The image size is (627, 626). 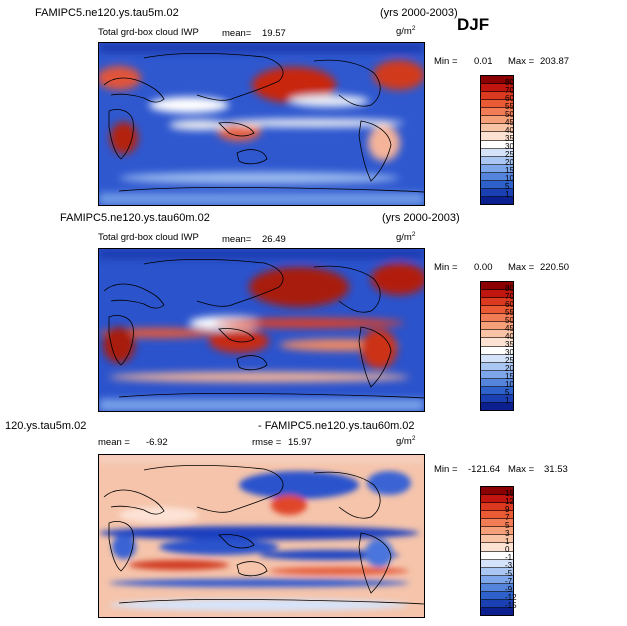 I want to click on panel-3-rmse-label: rmse =, so click(x=267, y=442).